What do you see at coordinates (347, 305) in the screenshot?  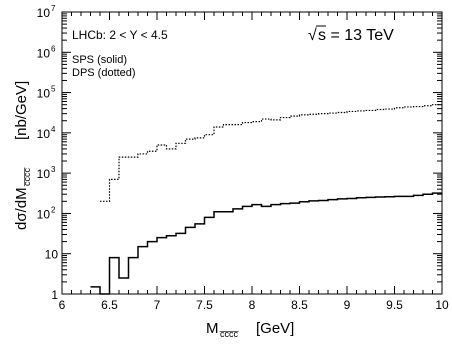 I see `x-tick-label: 9` at bounding box center [347, 305].